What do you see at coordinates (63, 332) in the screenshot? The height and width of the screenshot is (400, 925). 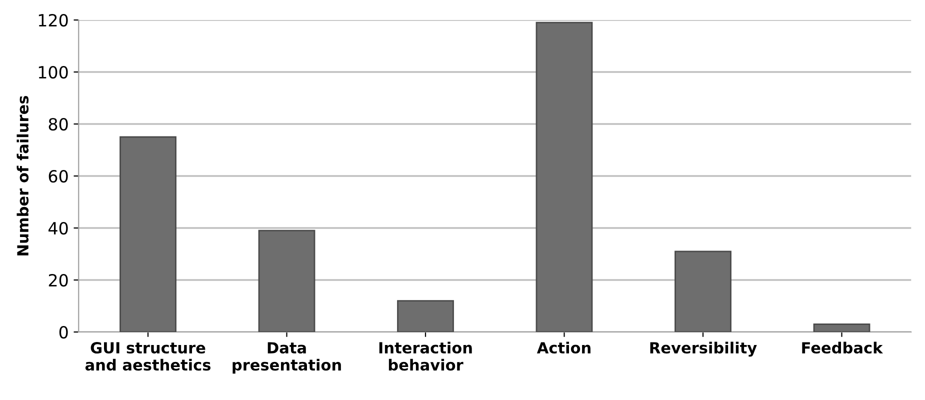 I see `y-tick-label: 0` at bounding box center [63, 332].